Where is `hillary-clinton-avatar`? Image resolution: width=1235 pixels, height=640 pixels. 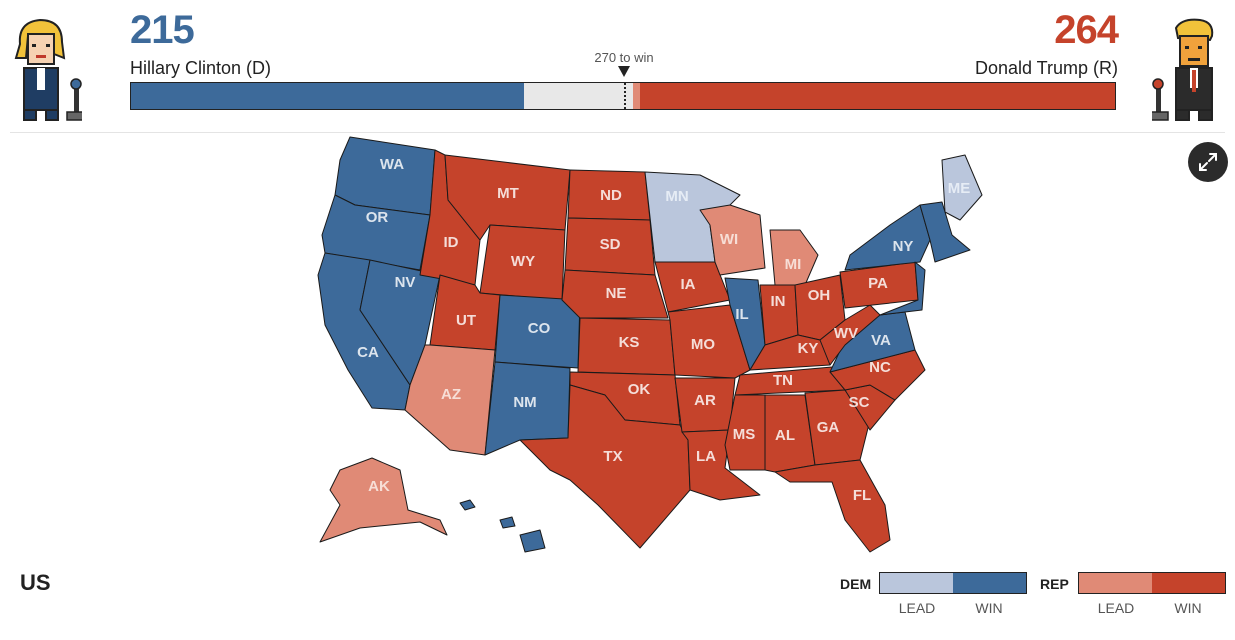
hillary-clinton-avatar is located at coordinates (48, 69).